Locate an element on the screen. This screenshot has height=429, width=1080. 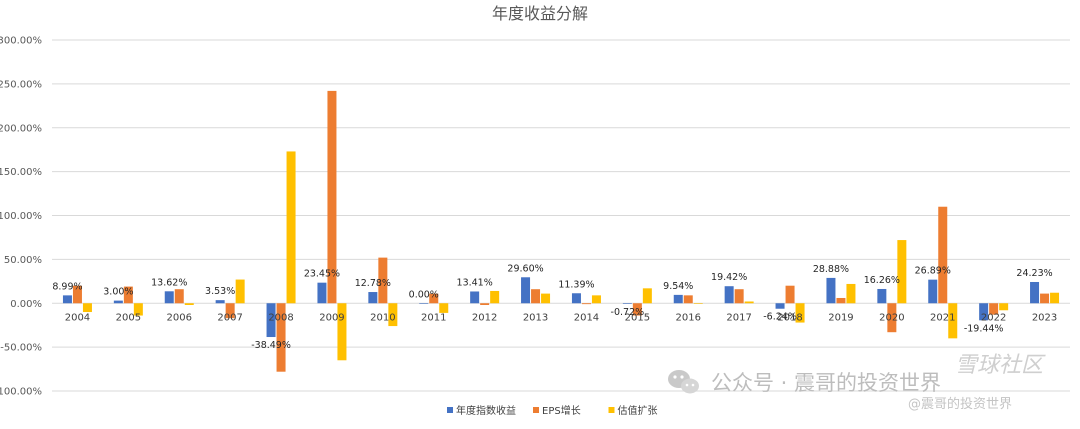
data-label: -38.49% is located at coordinates (271, 345).